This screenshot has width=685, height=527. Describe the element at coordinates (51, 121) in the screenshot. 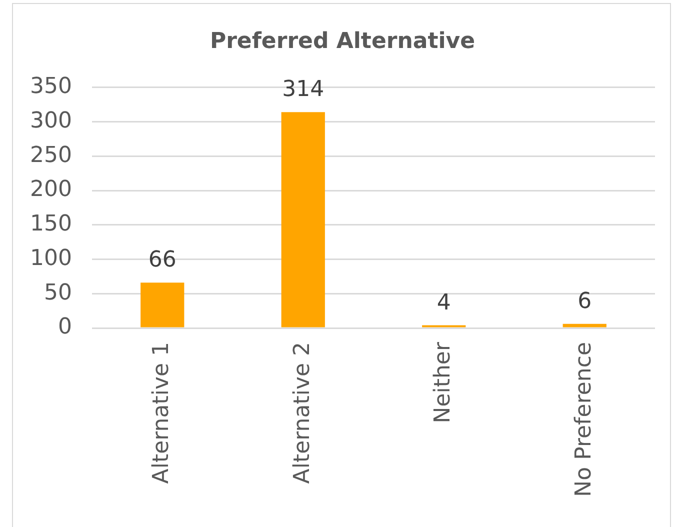

I see `y-tick-label: 300` at that location.